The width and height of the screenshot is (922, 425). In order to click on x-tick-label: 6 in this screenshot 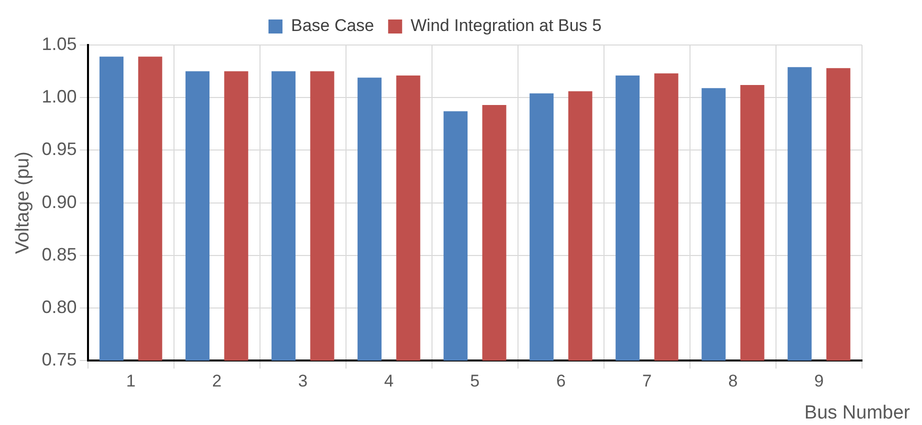, I will do `click(561, 380)`.